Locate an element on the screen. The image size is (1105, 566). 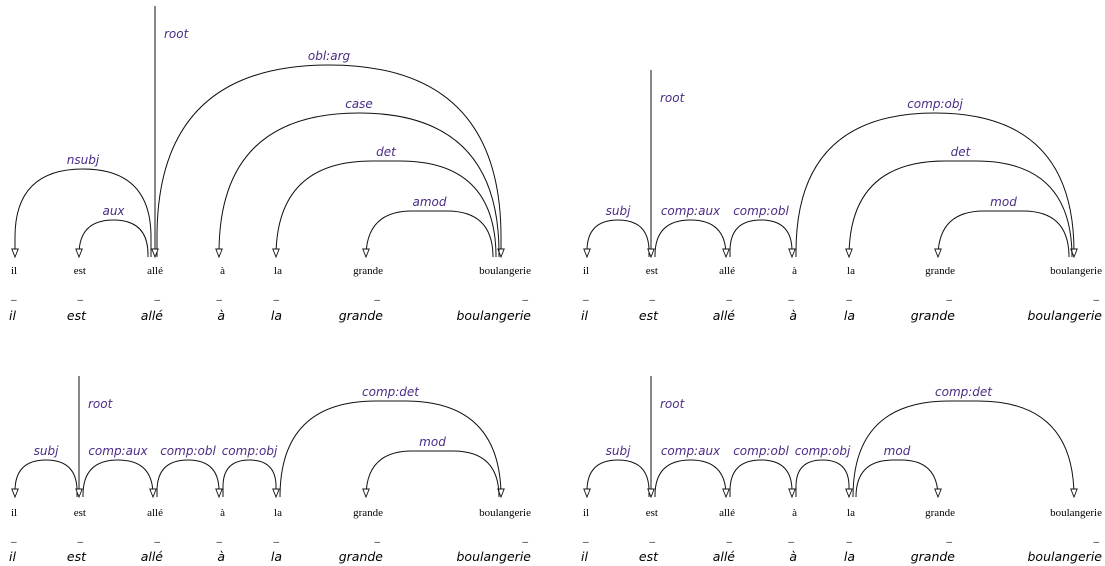
token-gloss: il is located at coordinates (12, 315).